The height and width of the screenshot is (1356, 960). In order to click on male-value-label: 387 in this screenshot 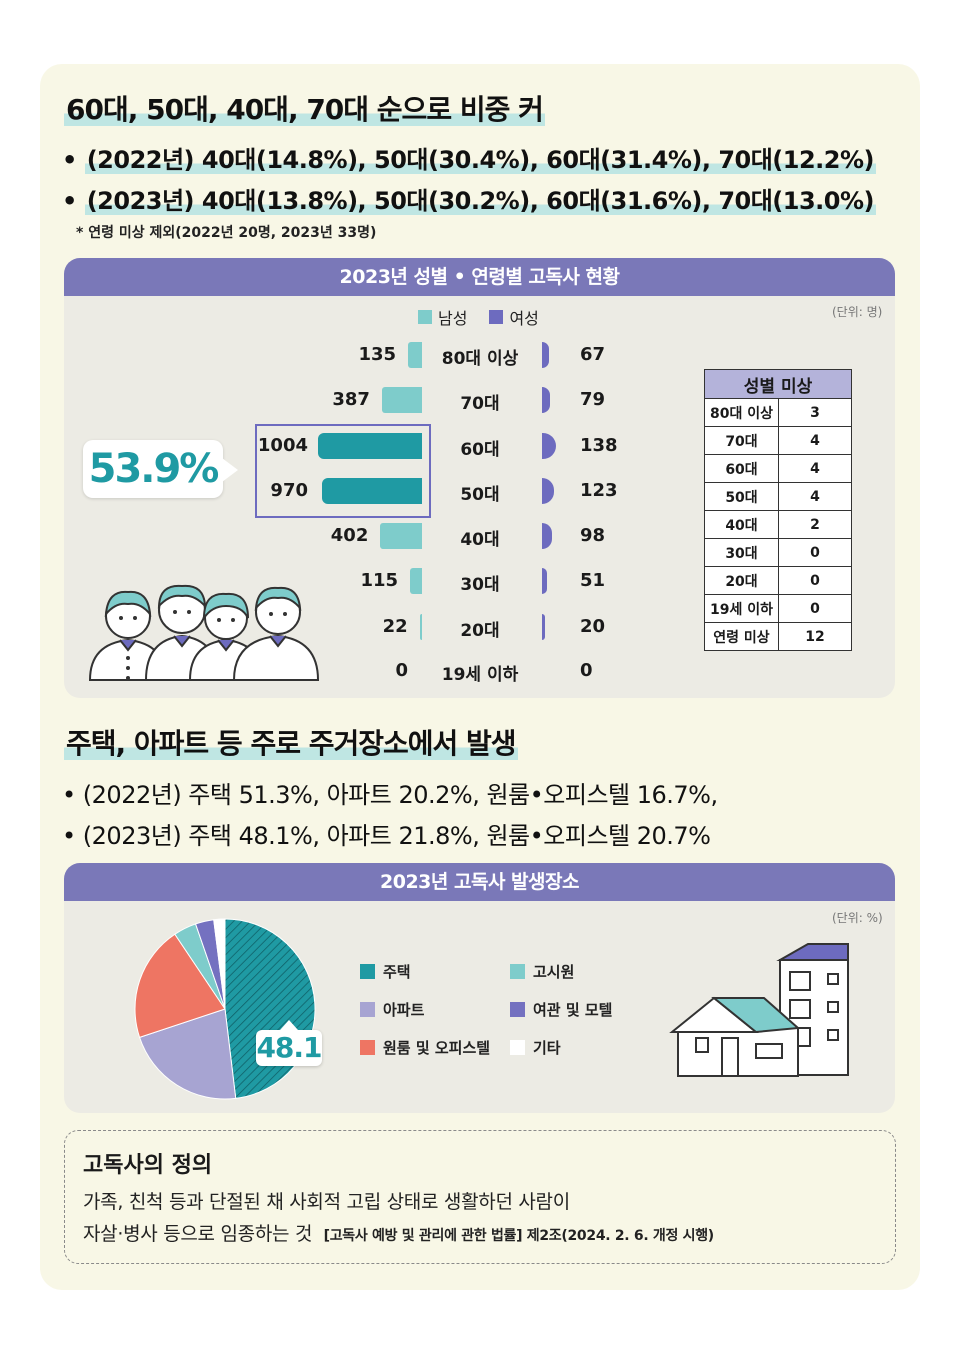, I will do `click(351, 399)`.